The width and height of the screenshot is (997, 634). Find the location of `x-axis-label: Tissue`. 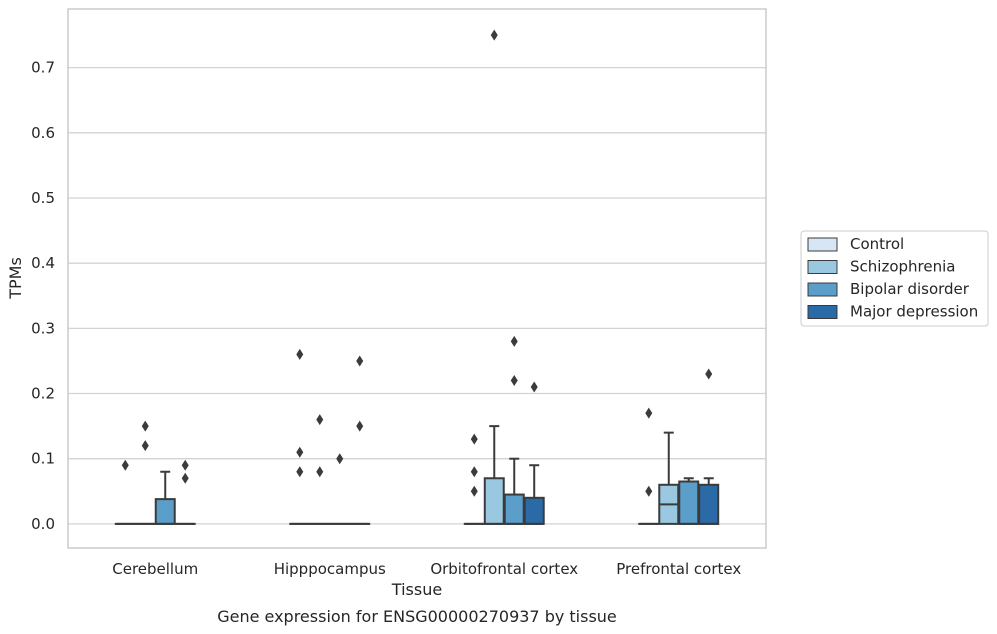

x-axis-label: Tissue is located at coordinates (416, 589).